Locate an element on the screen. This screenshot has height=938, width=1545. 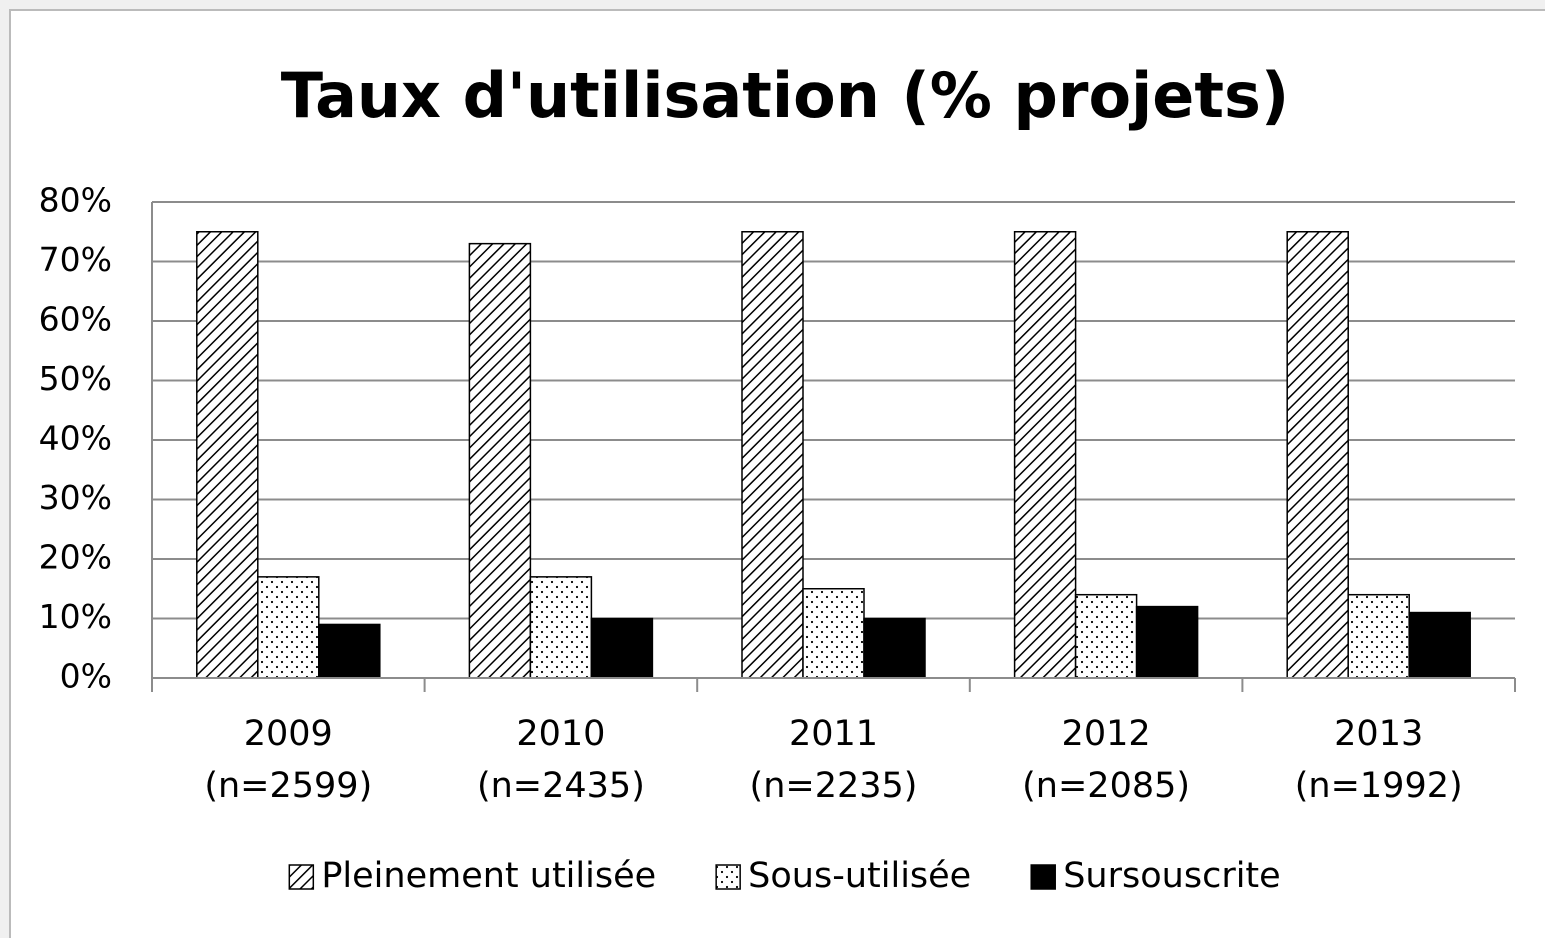
legend-label: Sursouscrite is located at coordinates (1171, 876).